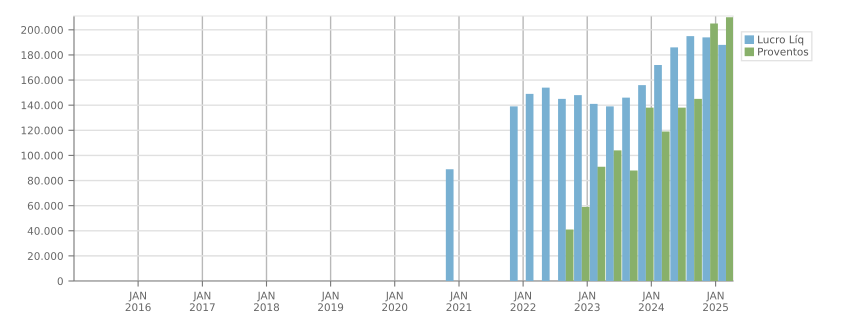  I want to click on y-tick-label: 180.000, so click(42, 55).